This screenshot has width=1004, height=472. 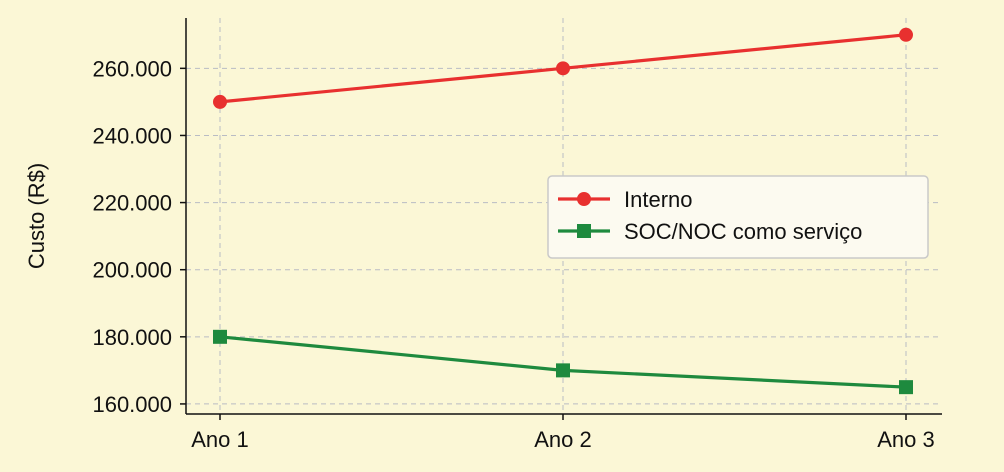 What do you see at coordinates (584, 231) in the screenshot?
I see `legend-marker-soc-noc` at bounding box center [584, 231].